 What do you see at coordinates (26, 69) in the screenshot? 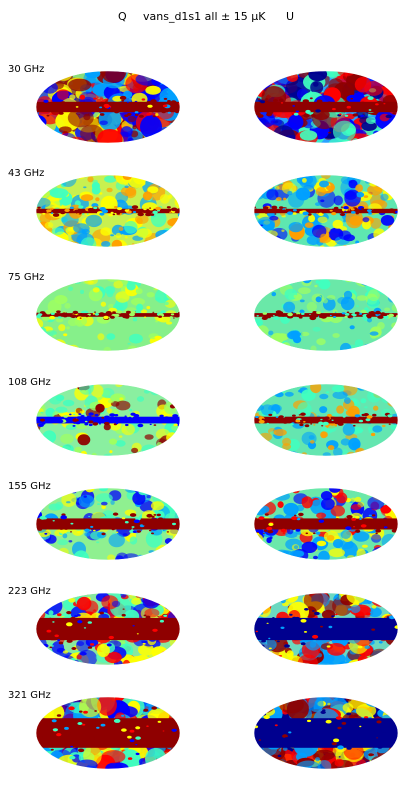
I see `frequency-label: 30 GHz` at bounding box center [26, 69].